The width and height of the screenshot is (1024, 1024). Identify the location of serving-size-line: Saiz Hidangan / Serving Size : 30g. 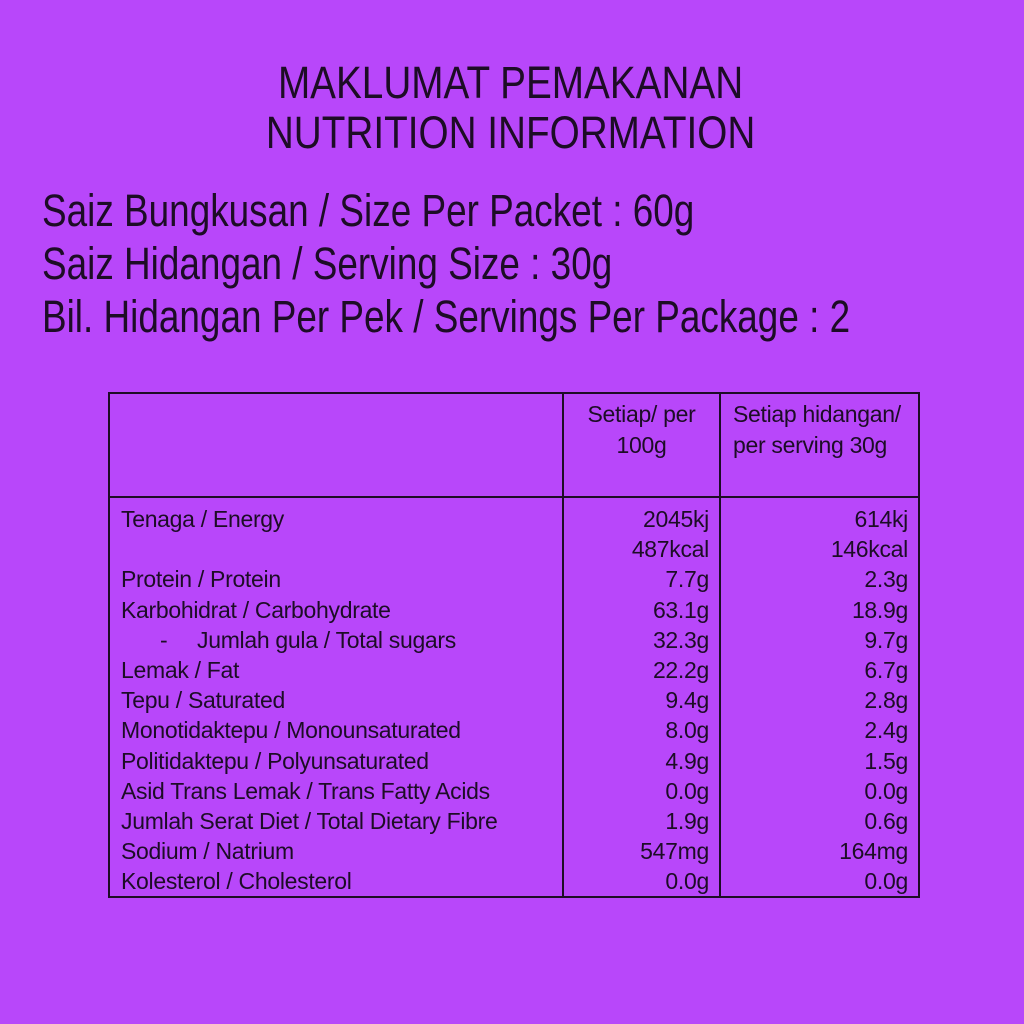
(327, 263).